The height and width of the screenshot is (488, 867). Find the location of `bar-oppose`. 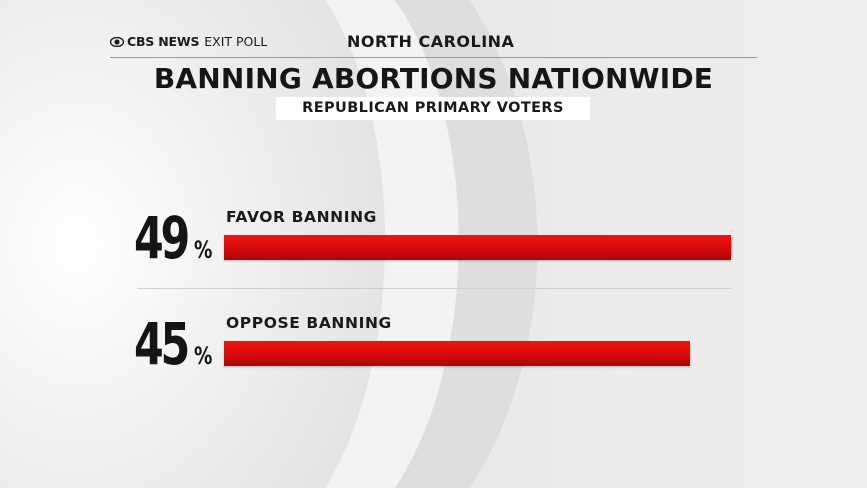

bar-oppose is located at coordinates (457, 353).